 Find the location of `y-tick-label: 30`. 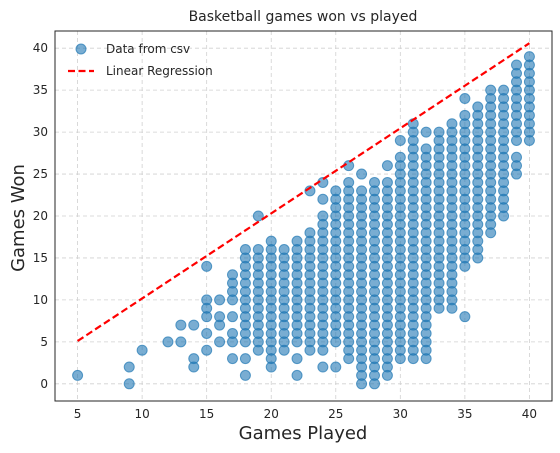

y-tick-label: 30 is located at coordinates (40, 132).